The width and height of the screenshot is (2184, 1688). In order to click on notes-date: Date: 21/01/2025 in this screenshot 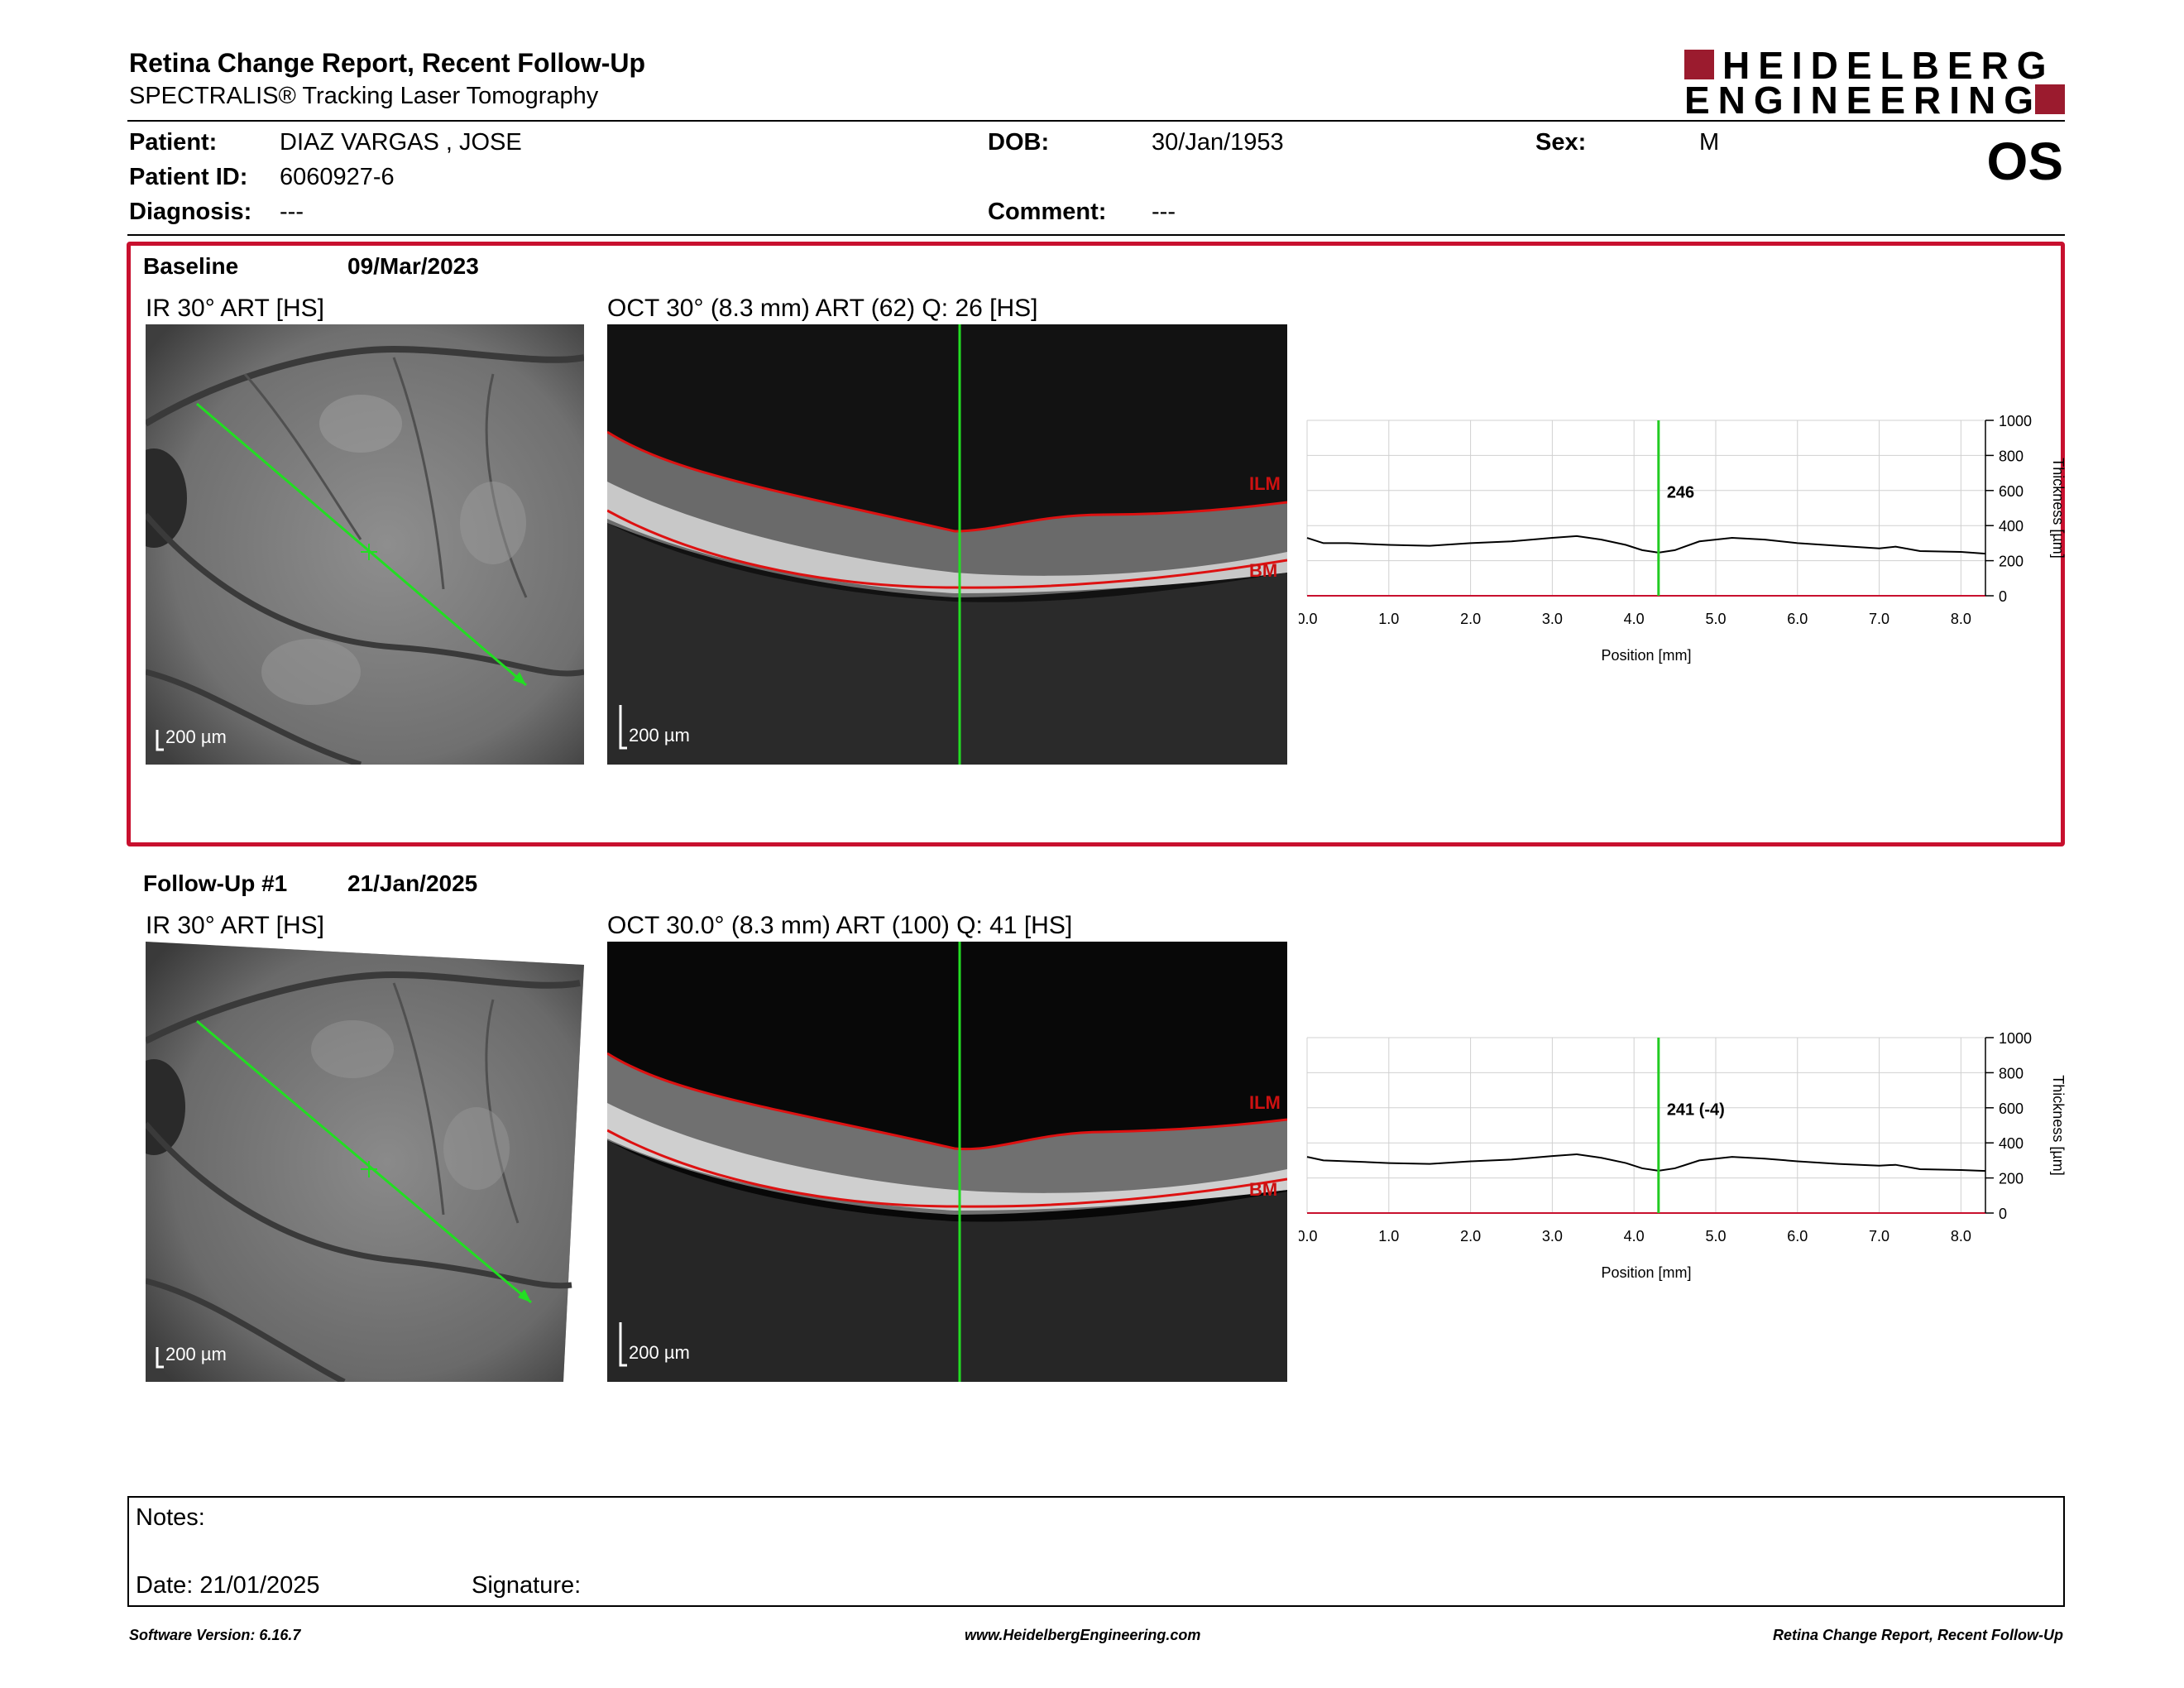, I will do `click(228, 1585)`.